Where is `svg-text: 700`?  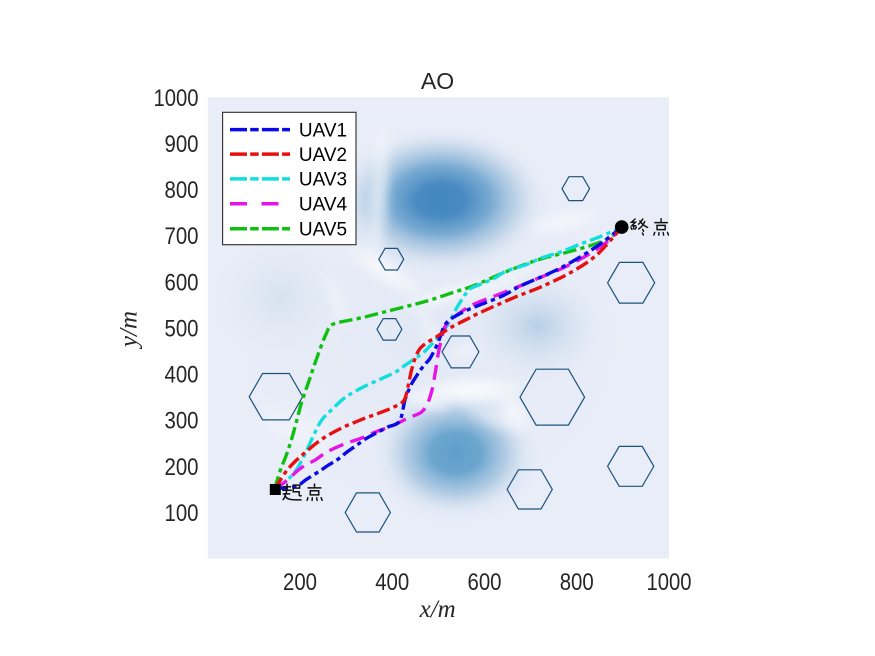 svg-text: 700 is located at coordinates (182, 236).